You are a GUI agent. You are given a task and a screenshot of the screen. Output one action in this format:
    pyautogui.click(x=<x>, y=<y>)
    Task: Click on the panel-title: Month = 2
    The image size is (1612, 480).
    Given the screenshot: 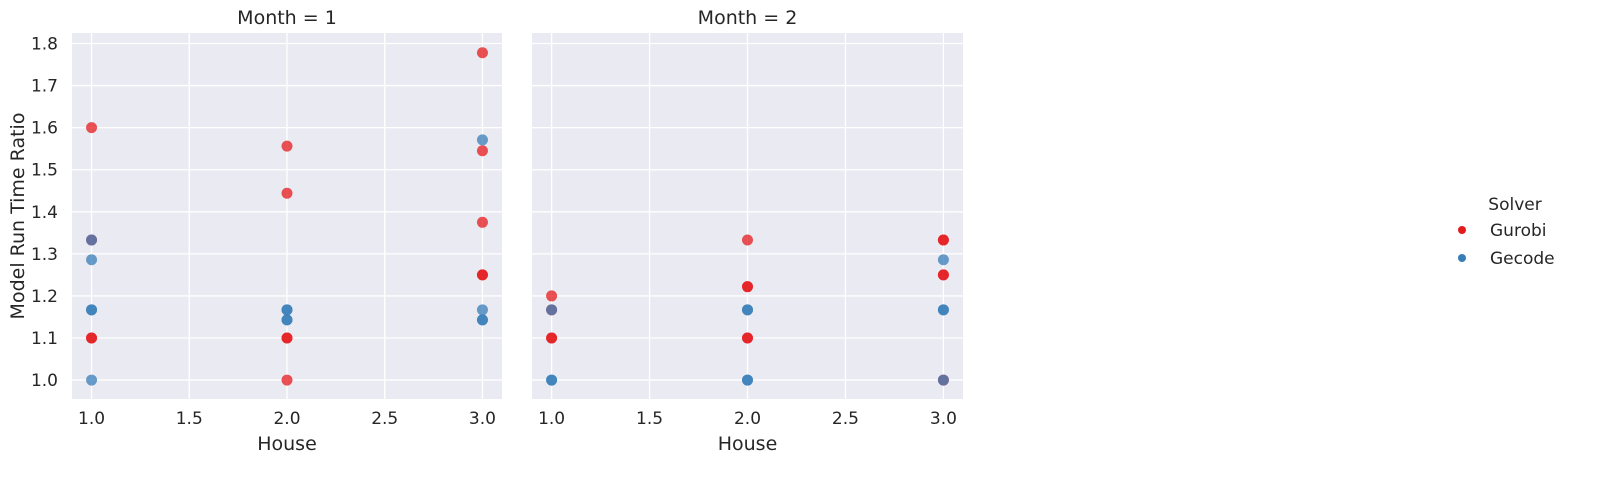 What is the action you would take?
    pyautogui.click(x=748, y=18)
    